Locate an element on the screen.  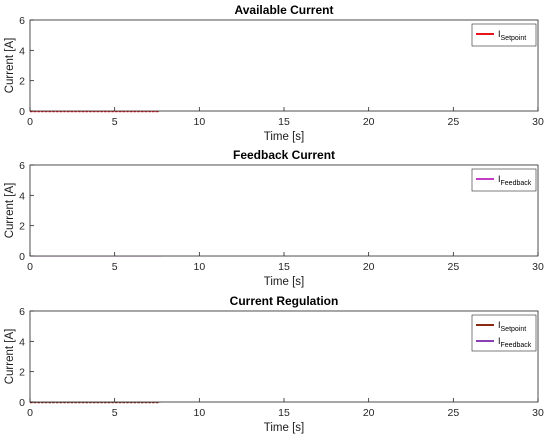
legend: ISetpoint is located at coordinates (504, 35).